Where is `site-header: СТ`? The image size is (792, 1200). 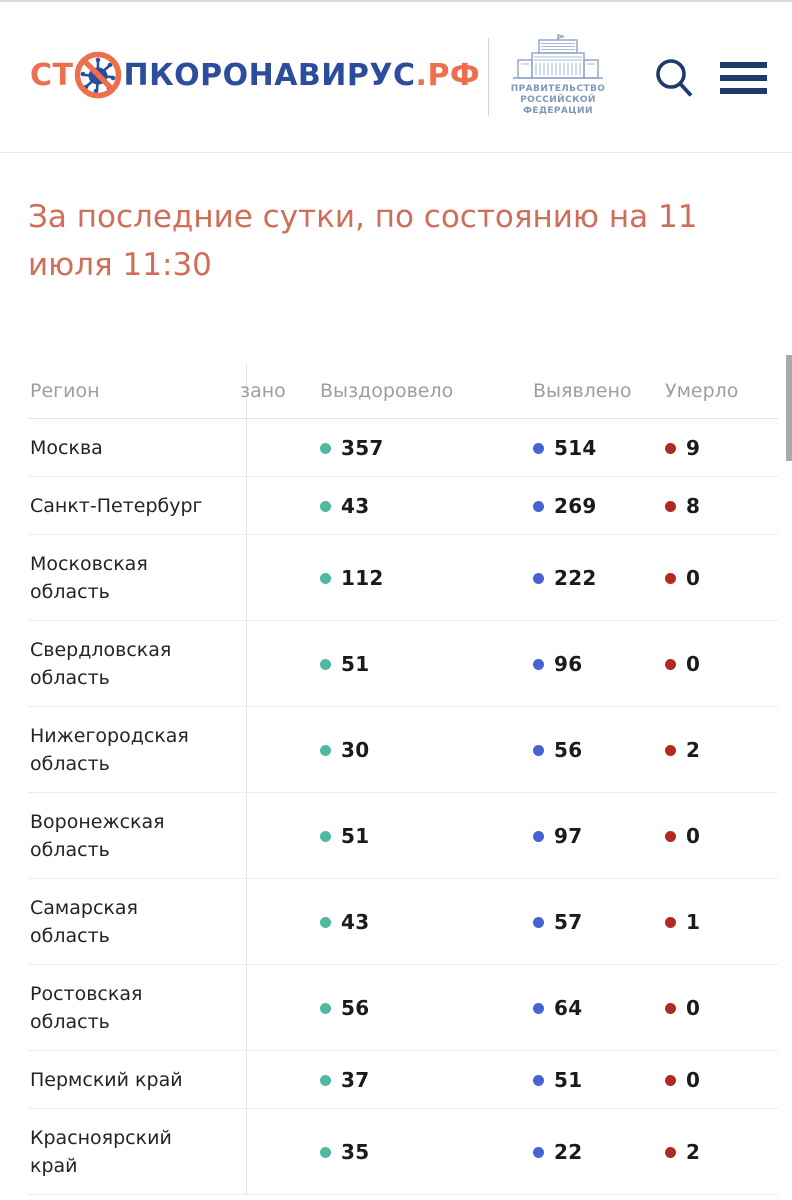
site-header: СТ is located at coordinates (396, 76).